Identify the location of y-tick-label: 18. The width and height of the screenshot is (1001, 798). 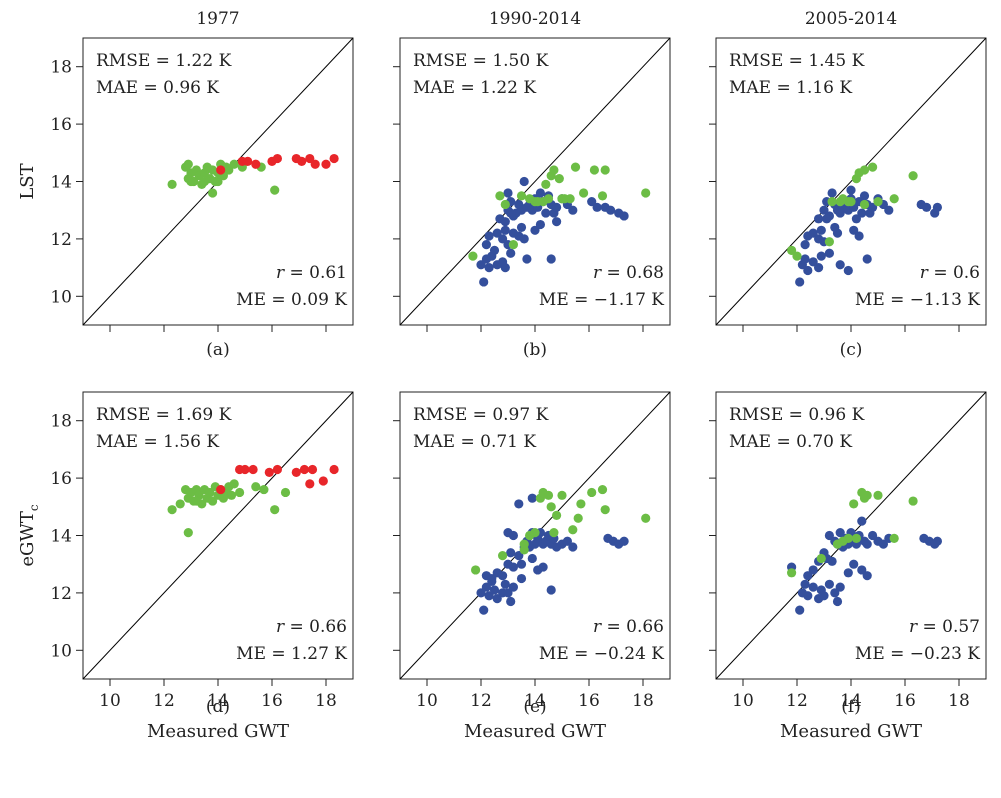
(61, 68).